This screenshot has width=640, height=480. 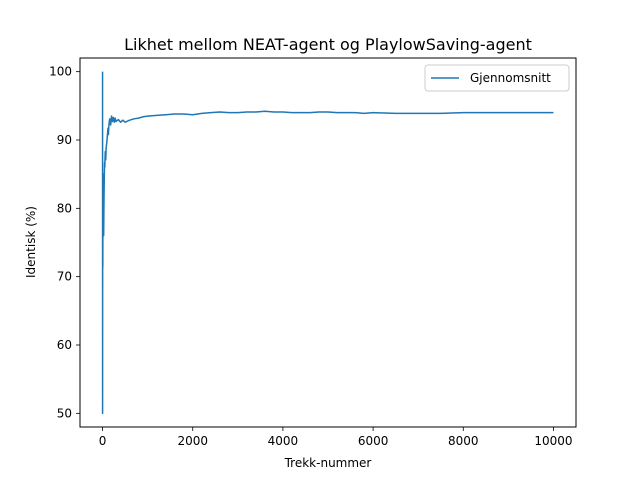 What do you see at coordinates (510, 78) in the screenshot?
I see `legend-label: Gjennomsnitt` at bounding box center [510, 78].